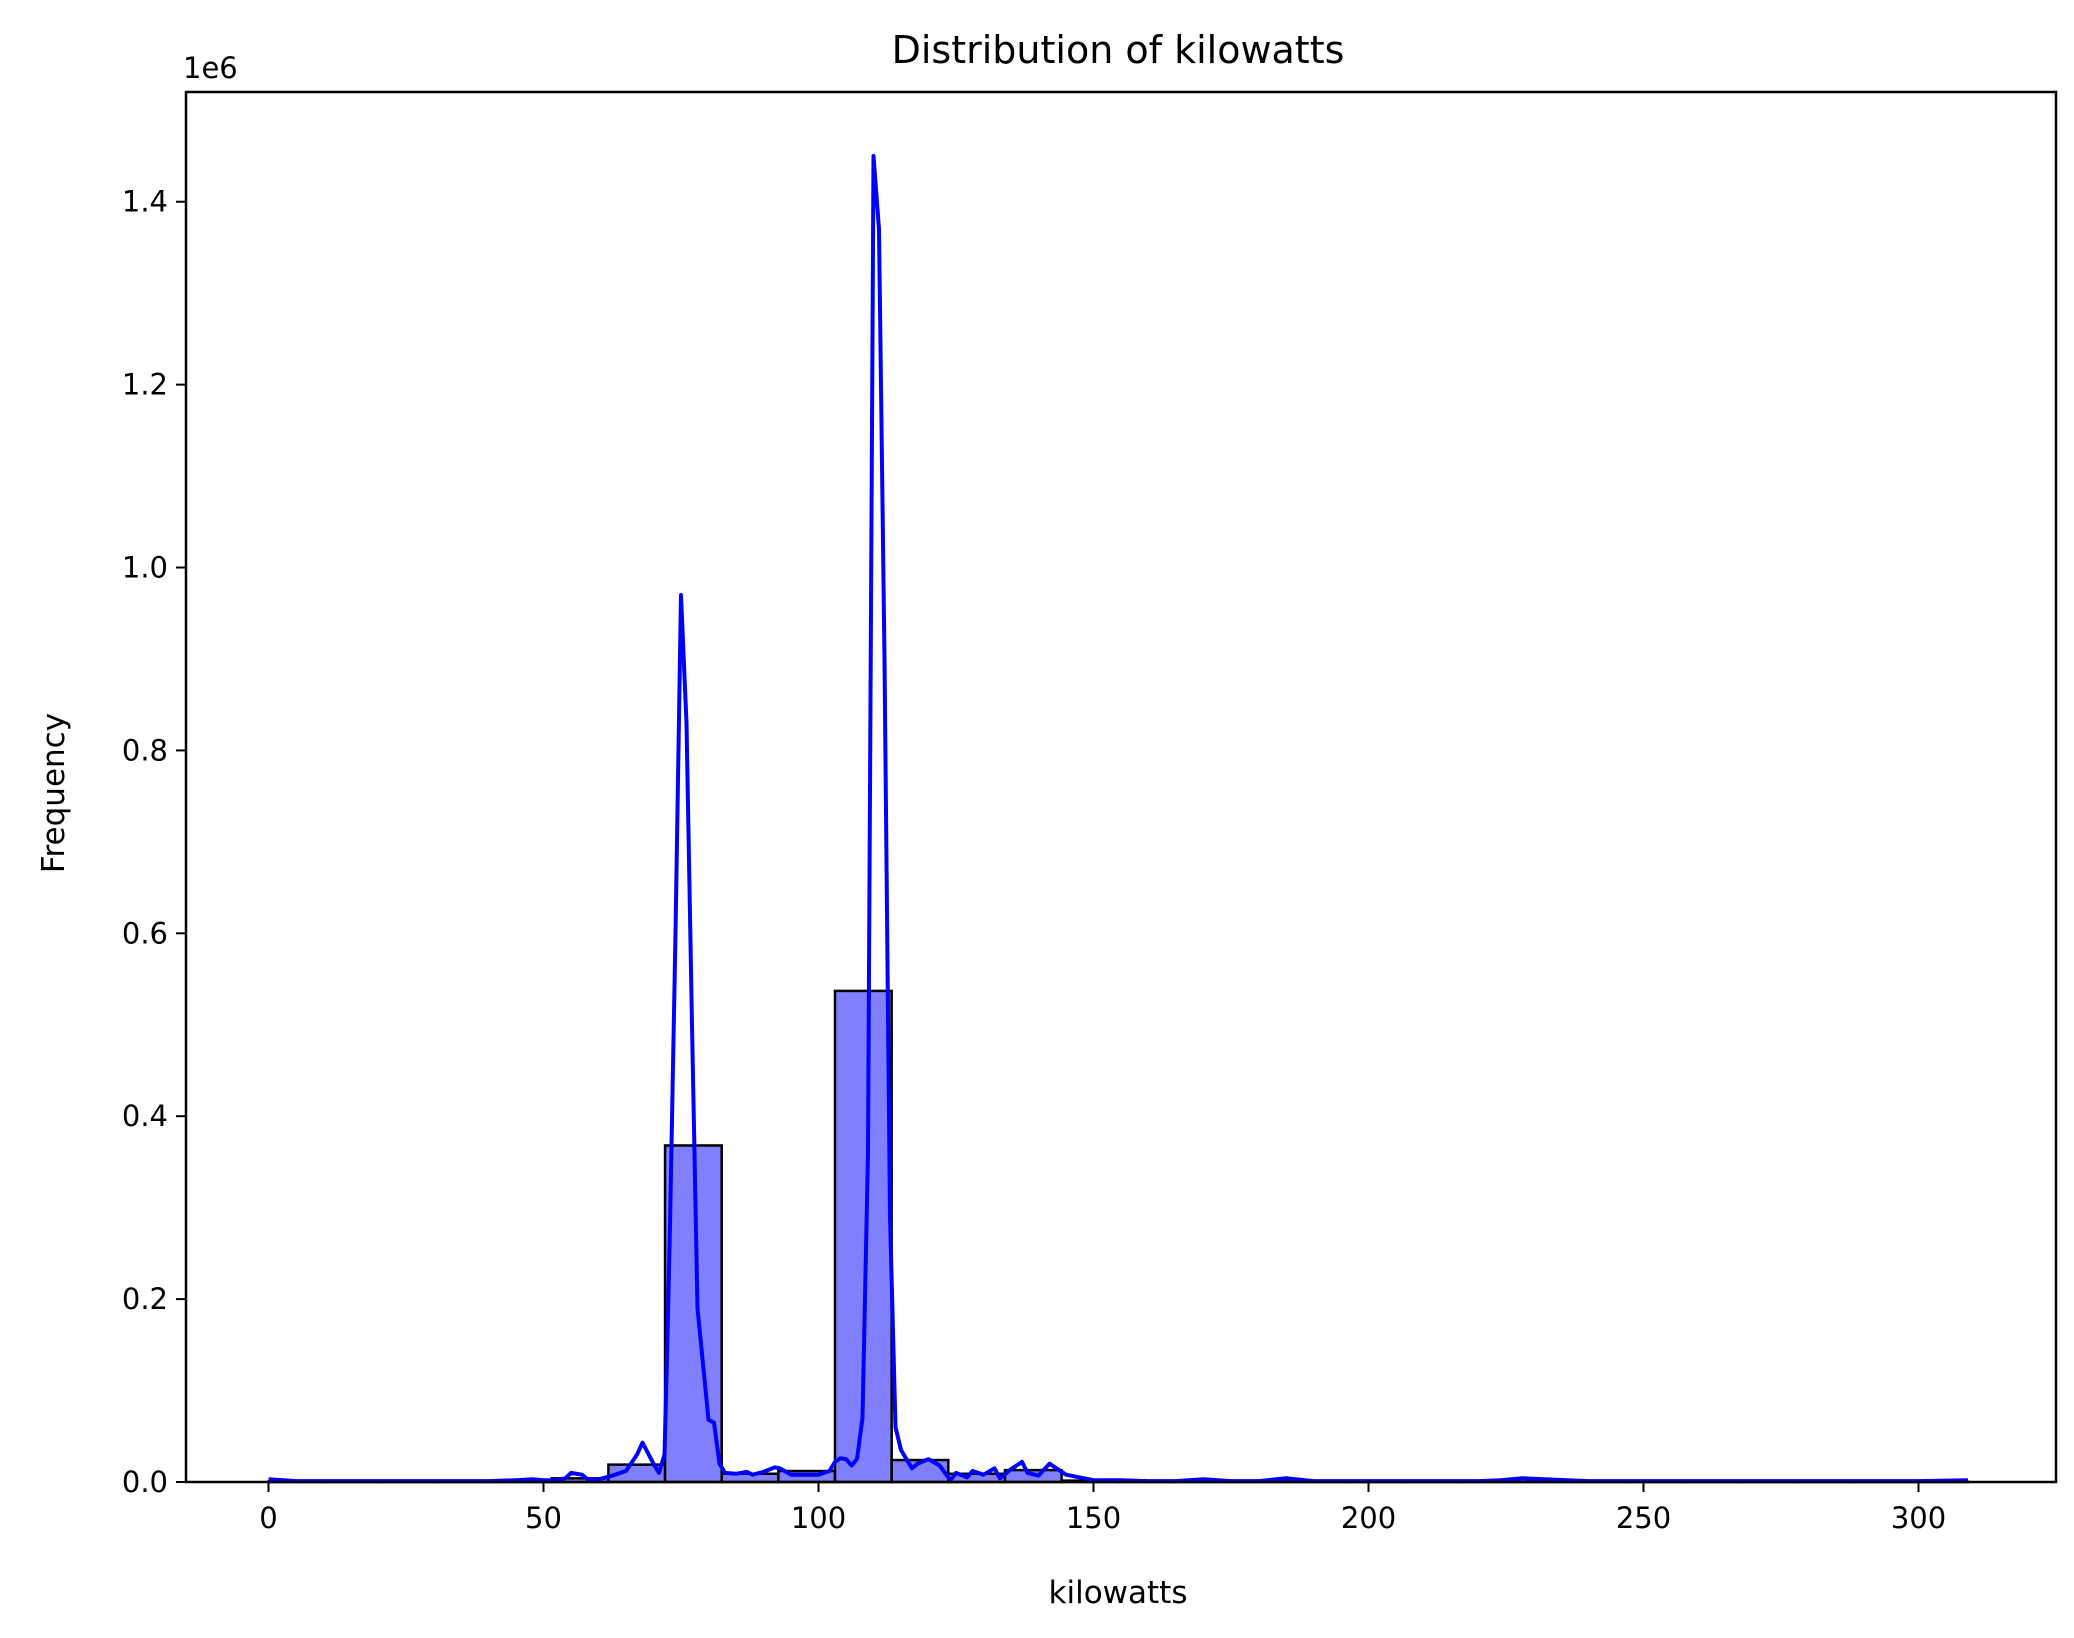 The width and height of the screenshot is (2074, 1638). I want to click on y-tick-label: 0.0, so click(145, 1482).